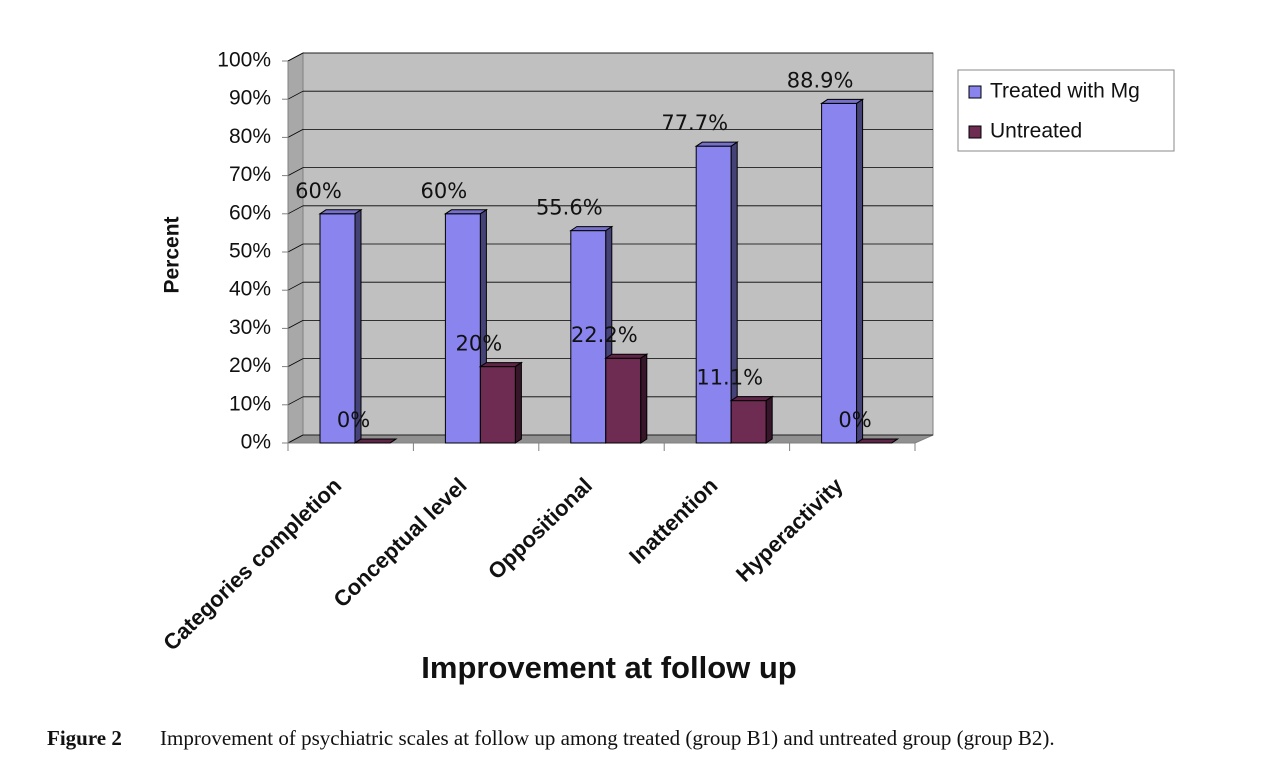 This screenshot has height=771, width=1280. Describe the element at coordinates (250, 251) in the screenshot. I see `y-tick-label: 50%` at that location.